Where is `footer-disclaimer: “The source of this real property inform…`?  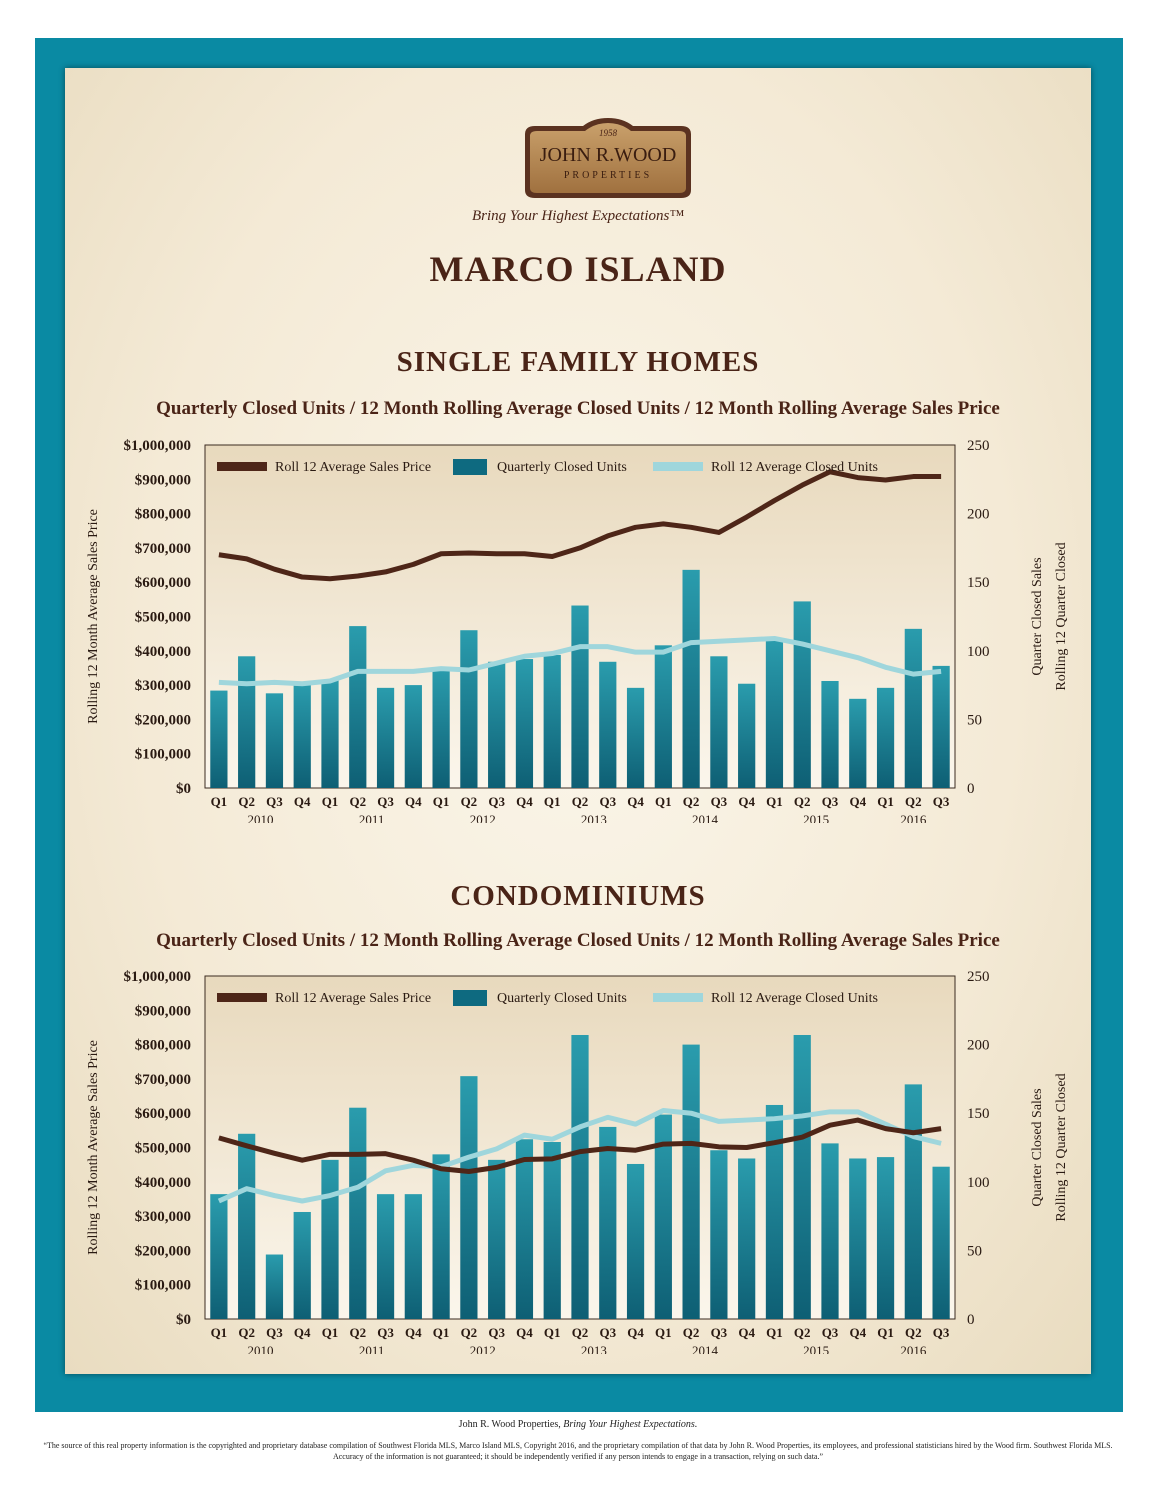
footer-disclaimer: “The source of this real property inform… is located at coordinates (578, 1451).